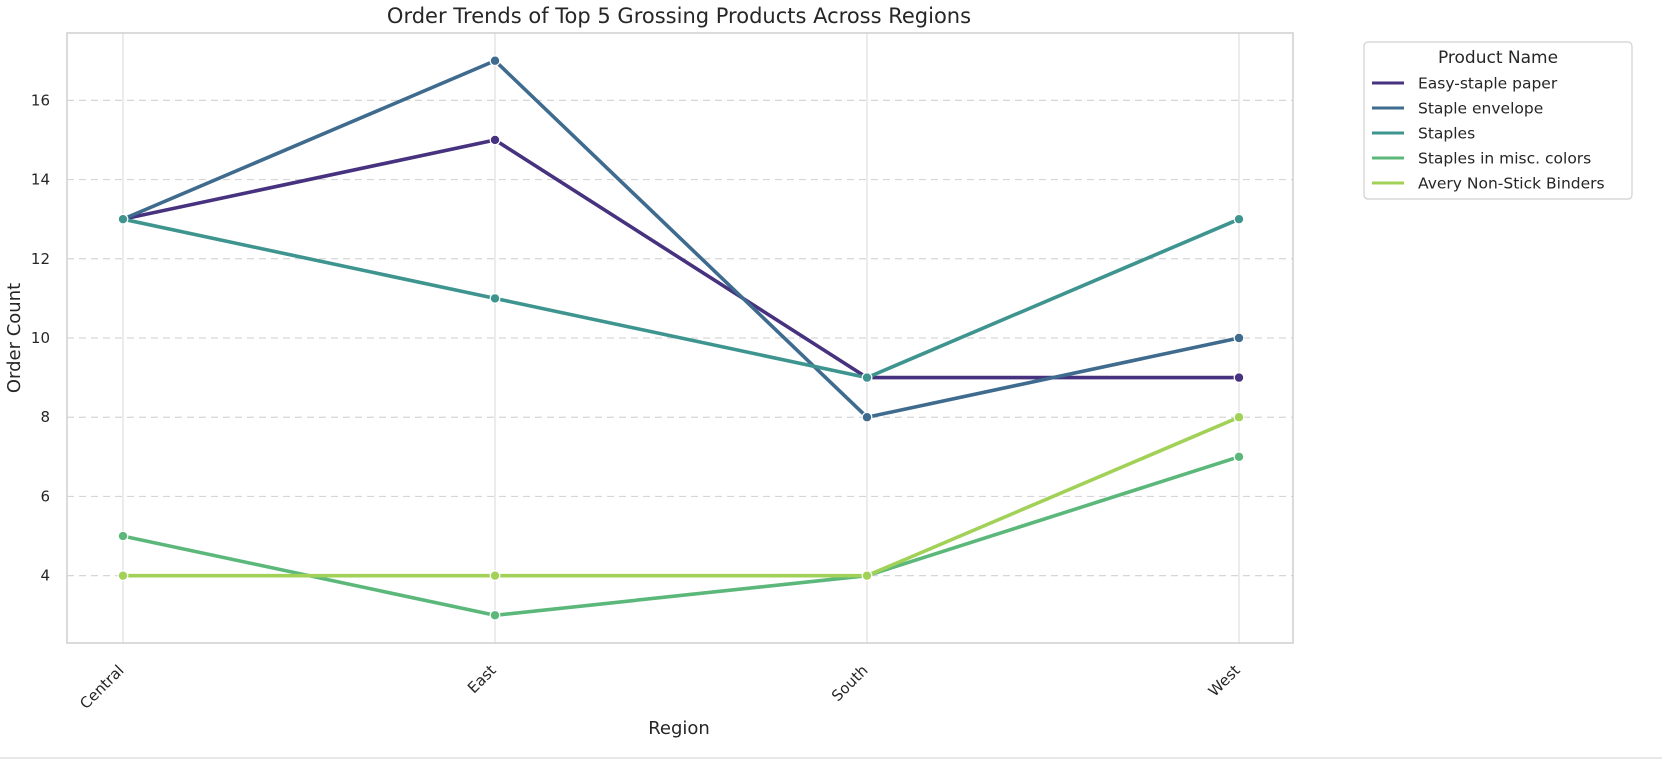 The width and height of the screenshot is (1662, 760). What do you see at coordinates (40, 180) in the screenshot?
I see `y-tick-label: 14` at bounding box center [40, 180].